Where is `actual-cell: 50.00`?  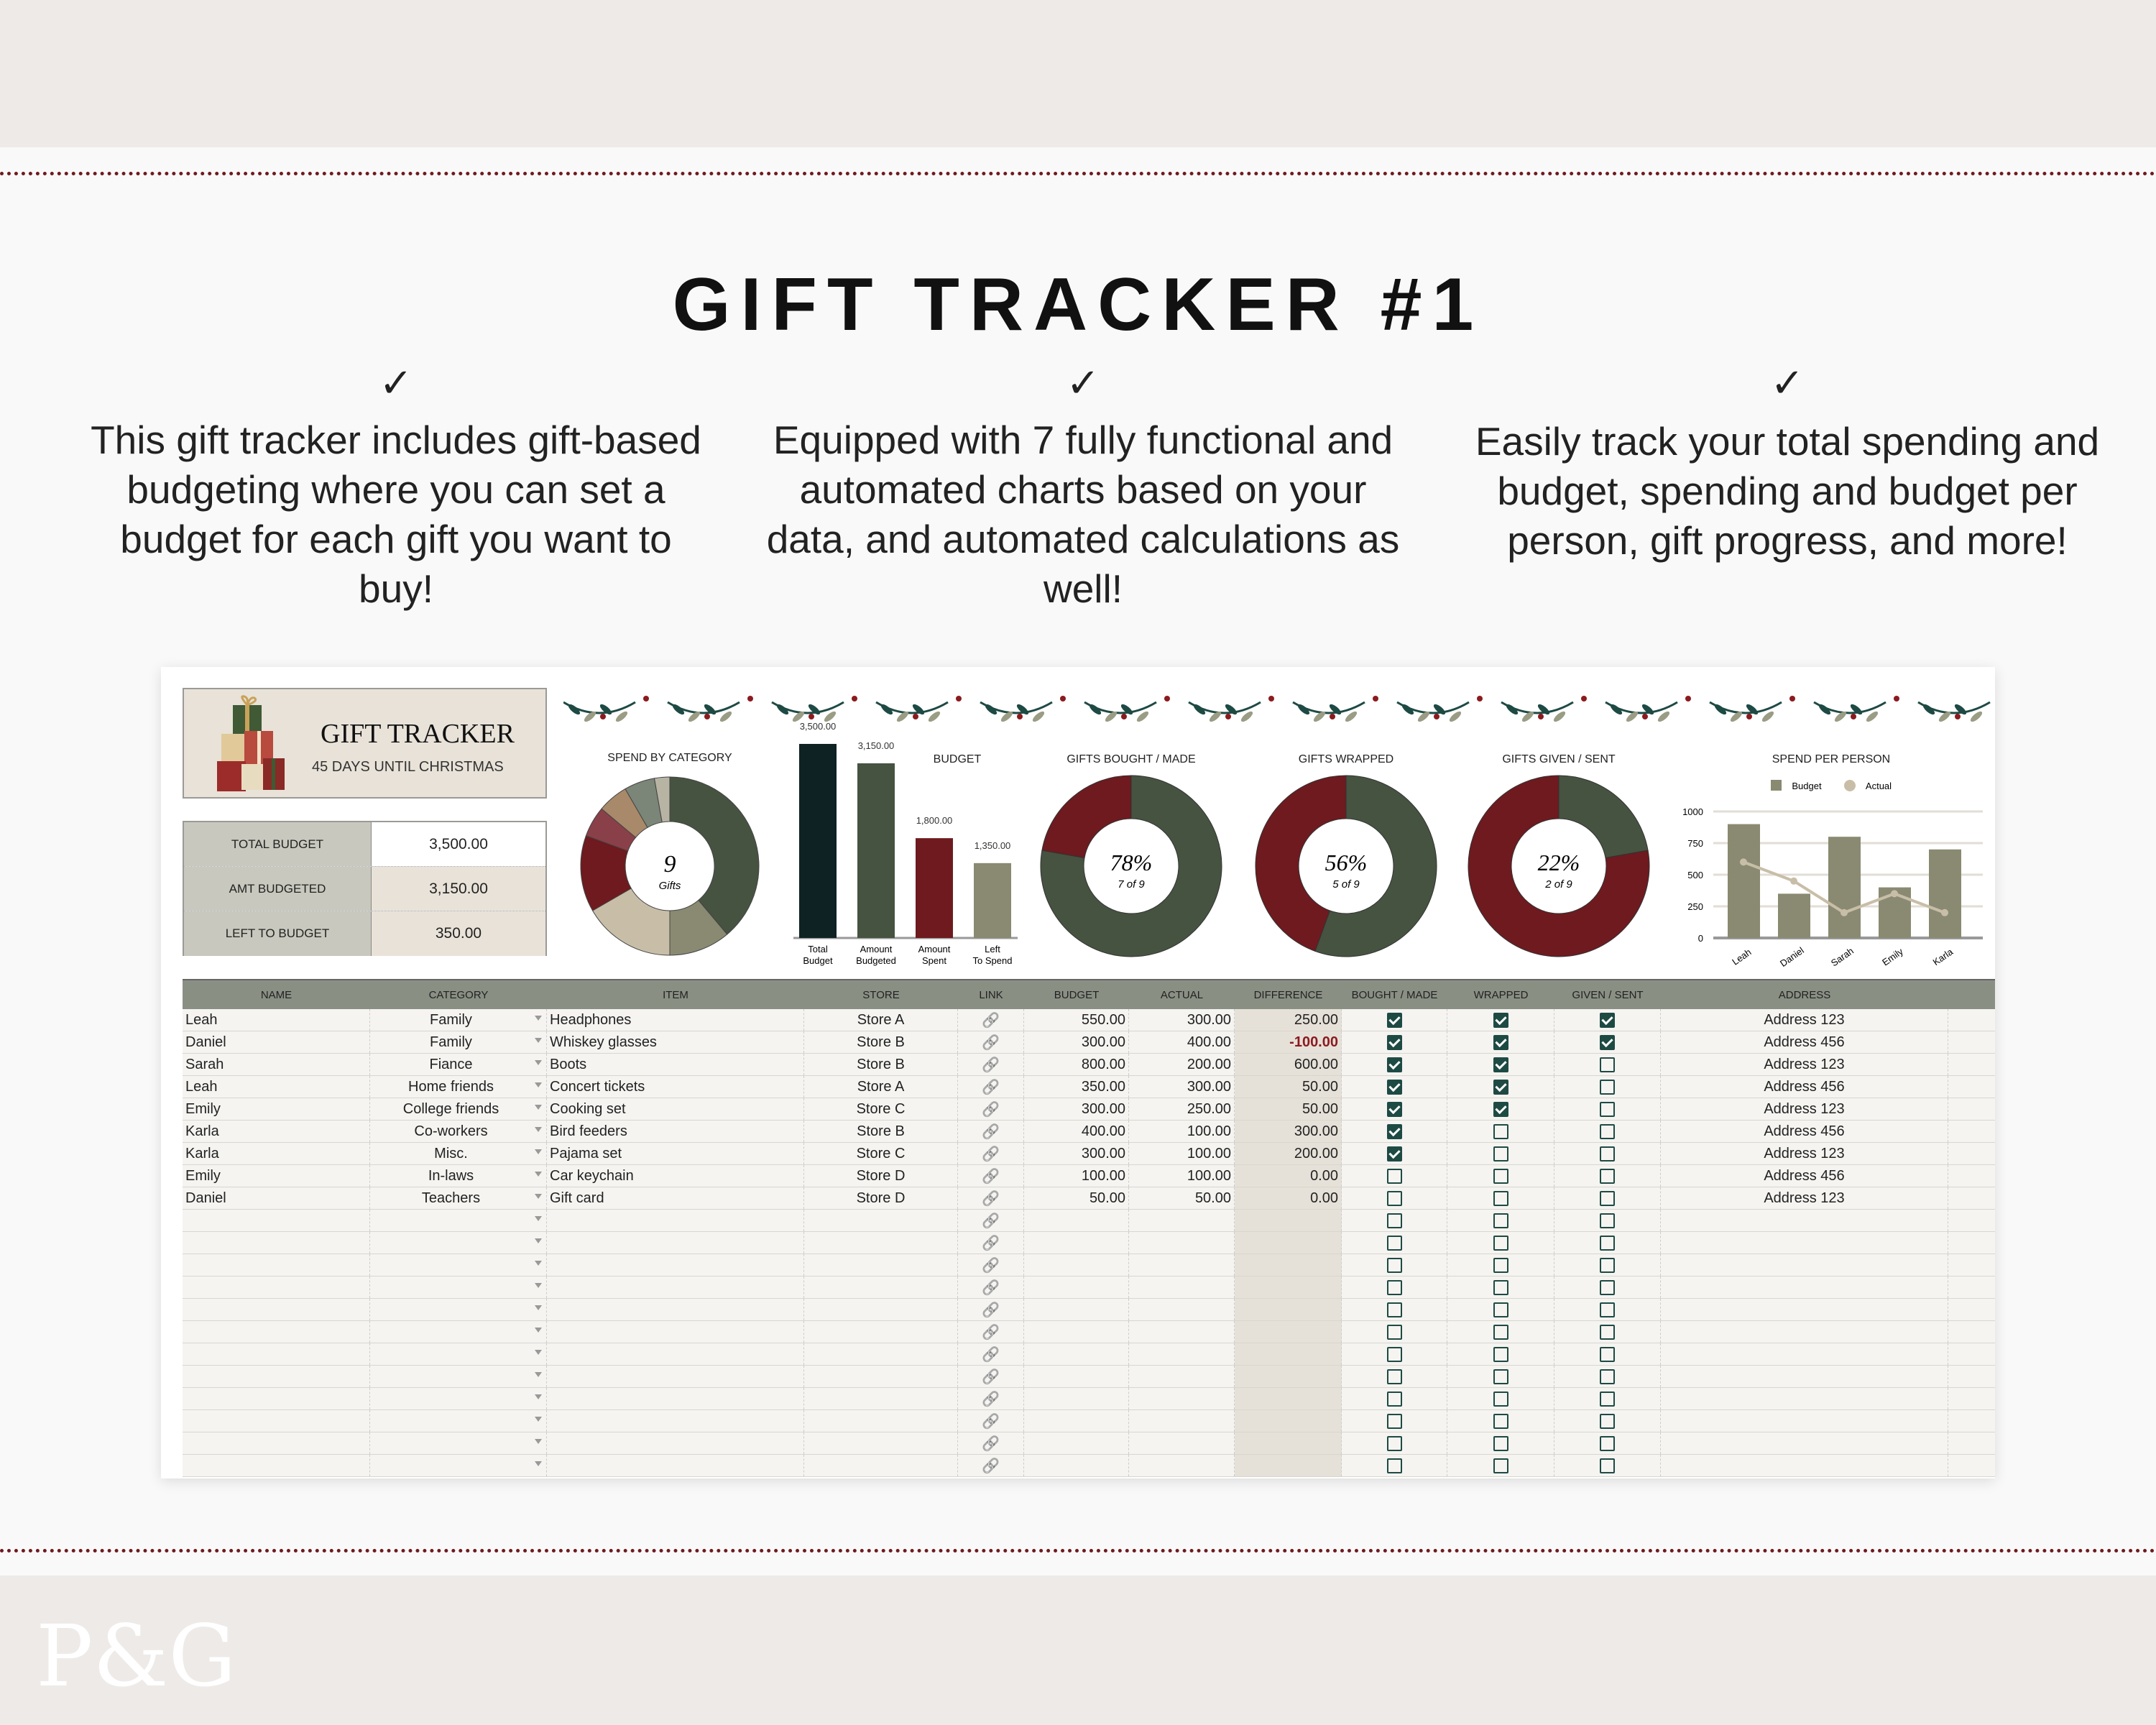
actual-cell: 50.00 is located at coordinates (1182, 1198).